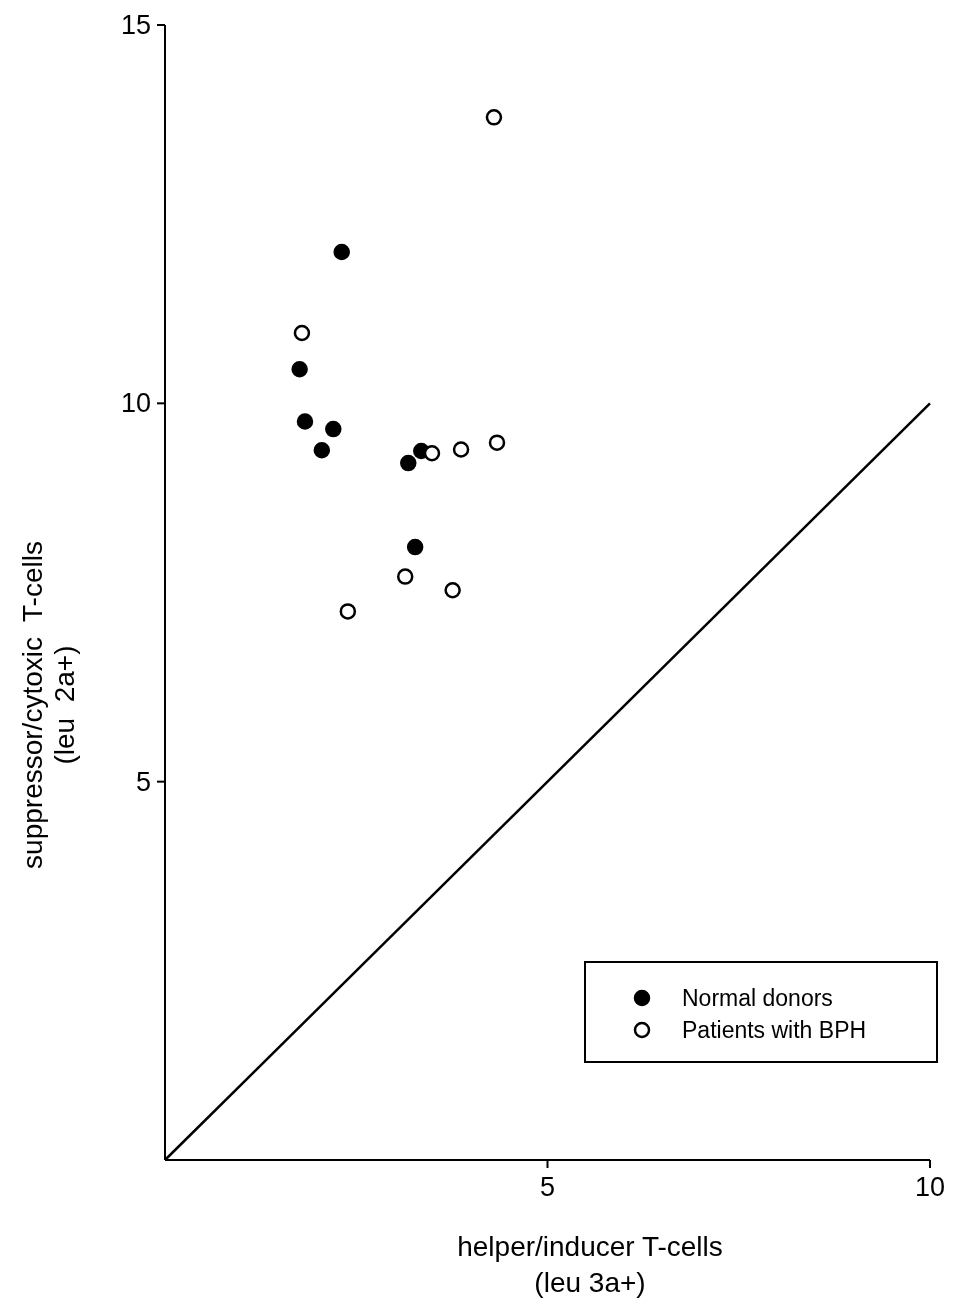  Describe the element at coordinates (590, 1264) in the screenshot. I see `x-axis-title: helper/inducer T-cells (leu 3a+)` at that location.